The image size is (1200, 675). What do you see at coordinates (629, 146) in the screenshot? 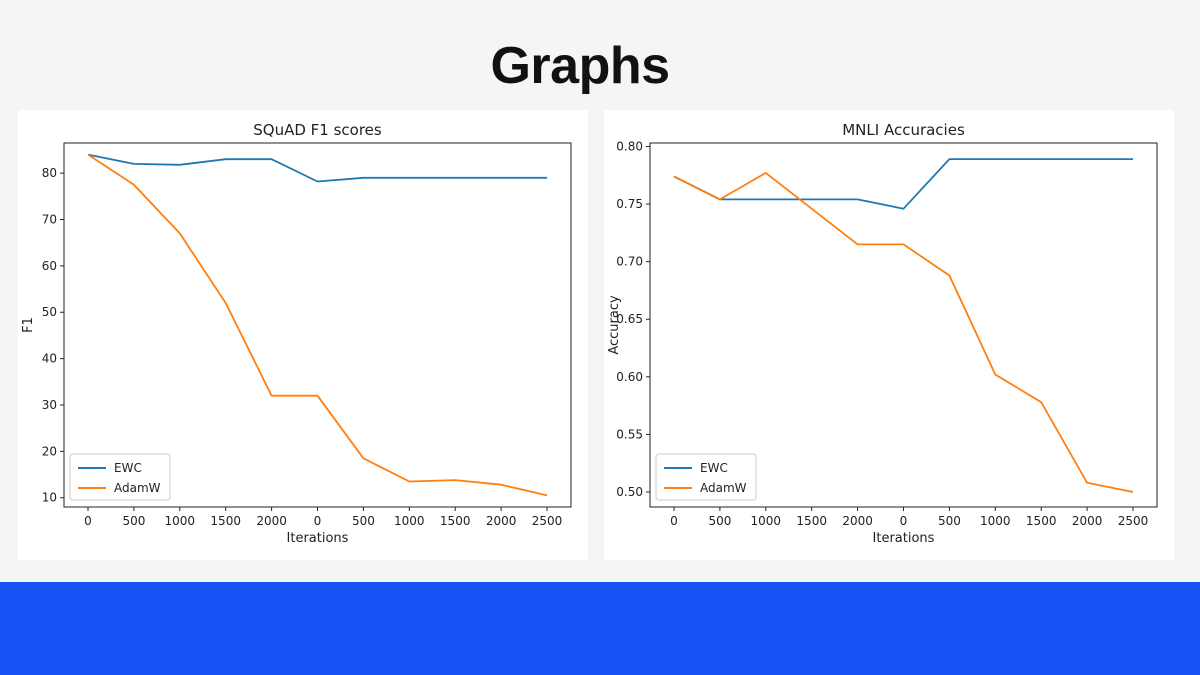
I see `y-tick-label: 0.80` at bounding box center [629, 146].